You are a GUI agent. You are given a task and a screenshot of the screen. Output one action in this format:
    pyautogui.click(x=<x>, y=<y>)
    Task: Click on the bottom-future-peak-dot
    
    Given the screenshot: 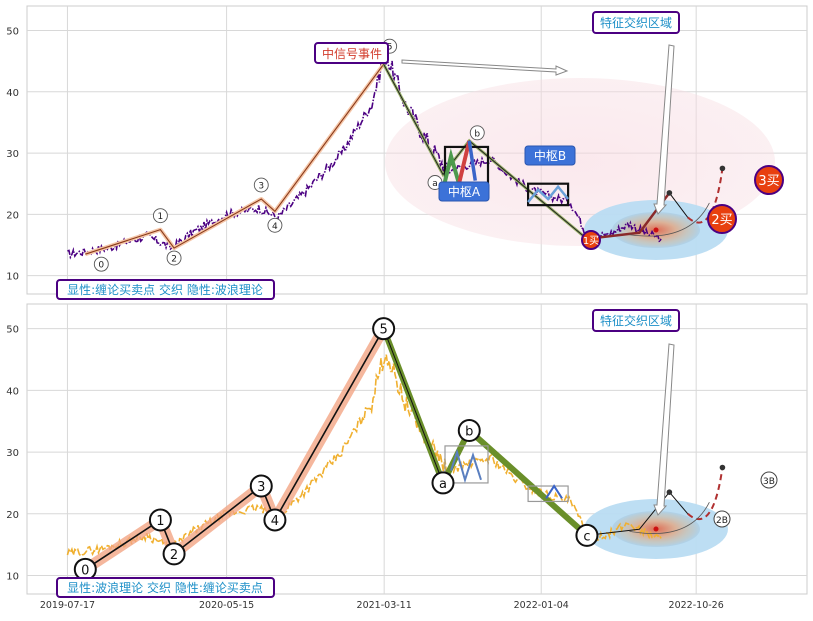 What is the action you would take?
    pyautogui.click(x=669, y=492)
    